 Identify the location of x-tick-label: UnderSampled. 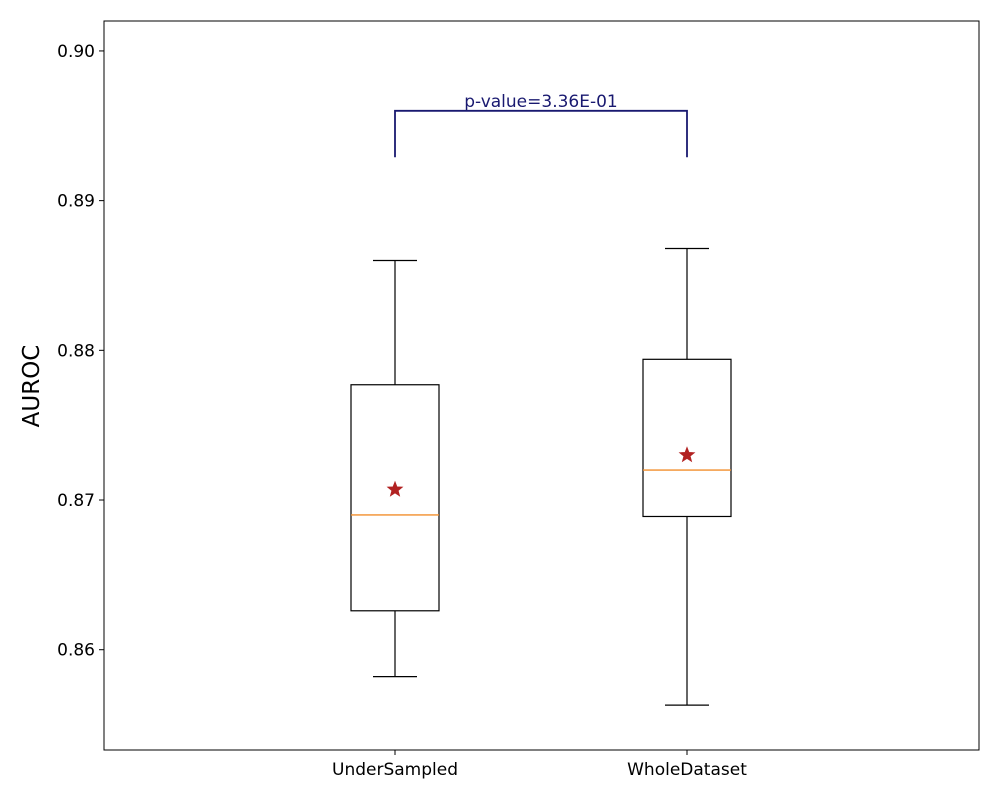
(395, 770).